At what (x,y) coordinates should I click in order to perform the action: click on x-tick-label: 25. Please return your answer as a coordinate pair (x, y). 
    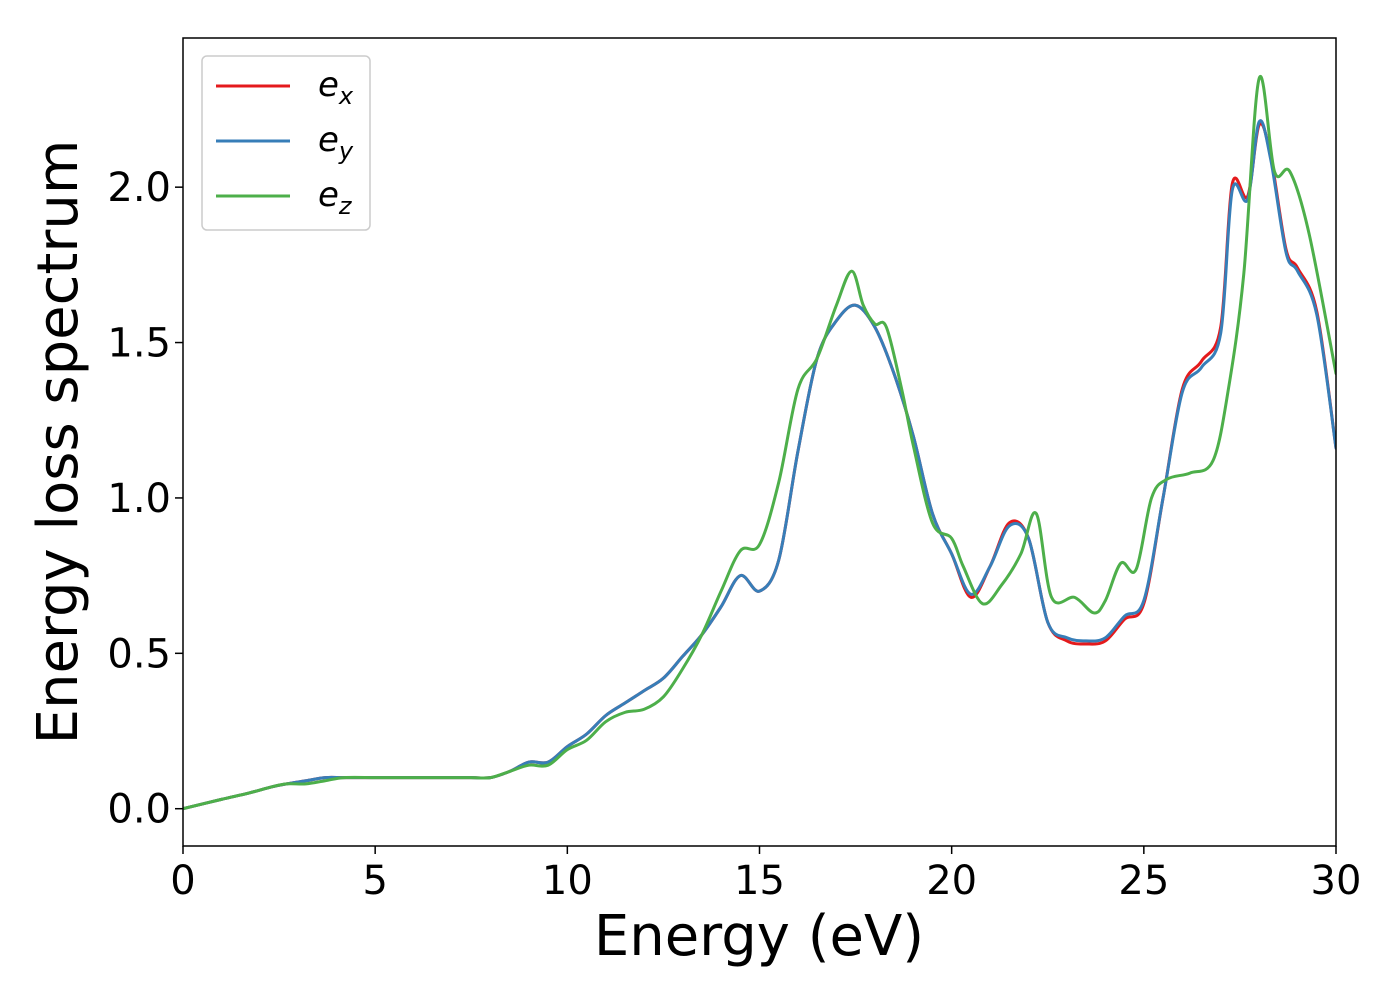
    Looking at the image, I should click on (1143, 881).